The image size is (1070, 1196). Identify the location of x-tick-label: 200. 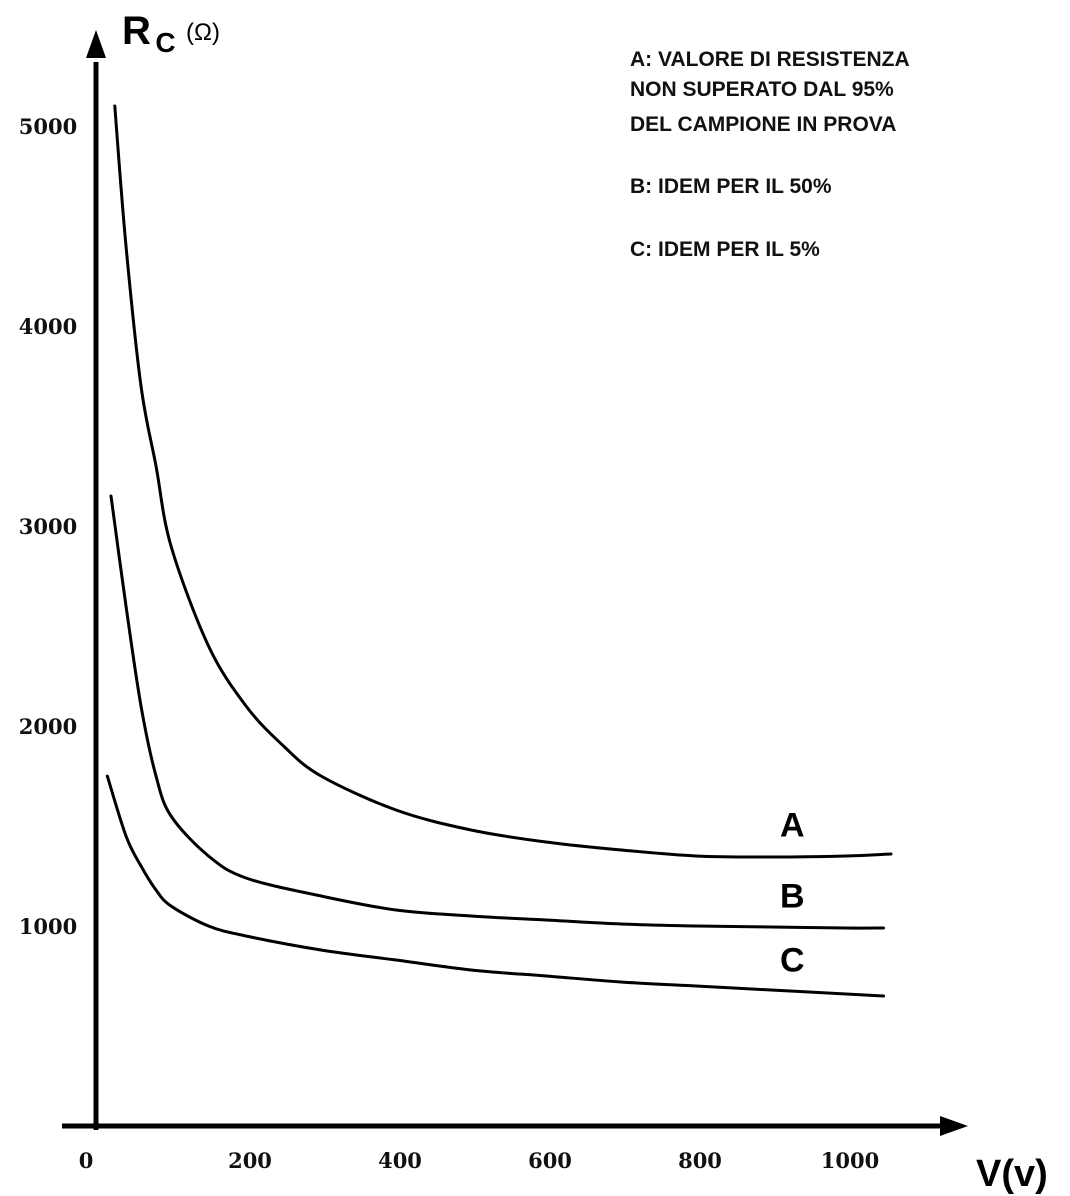
(250, 1160).